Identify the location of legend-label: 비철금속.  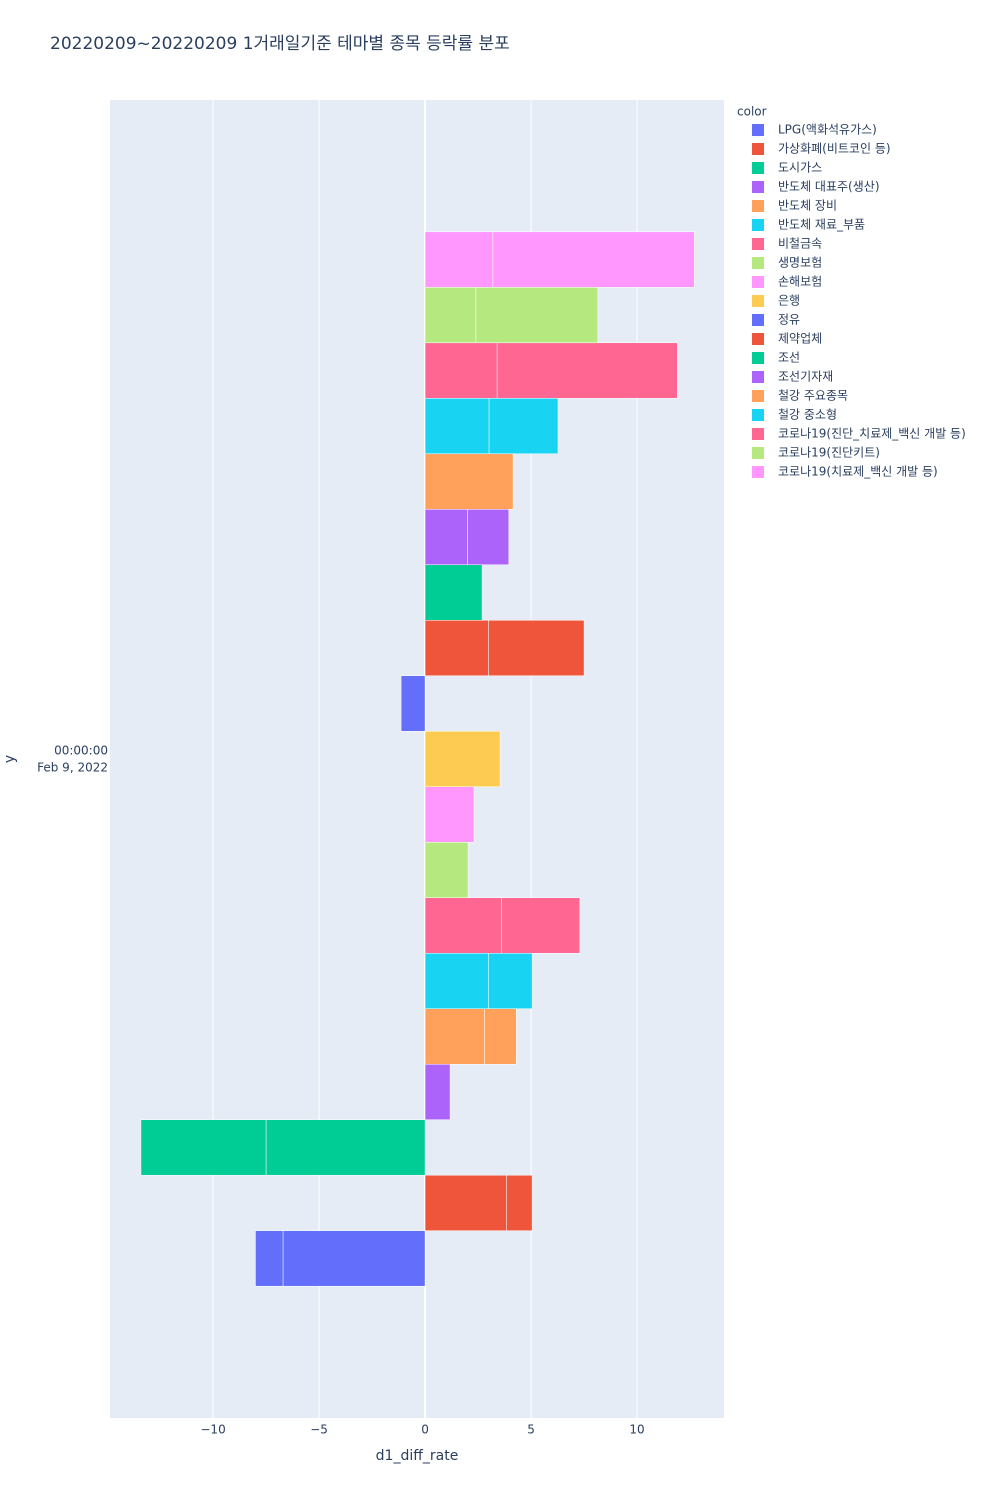
(800, 244).